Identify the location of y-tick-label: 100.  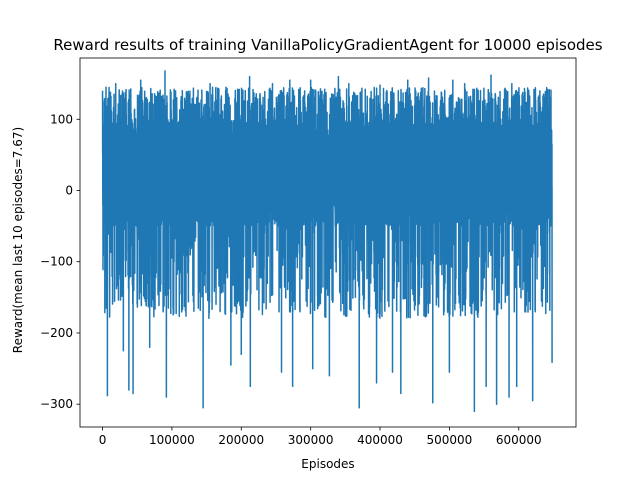
(61, 119).